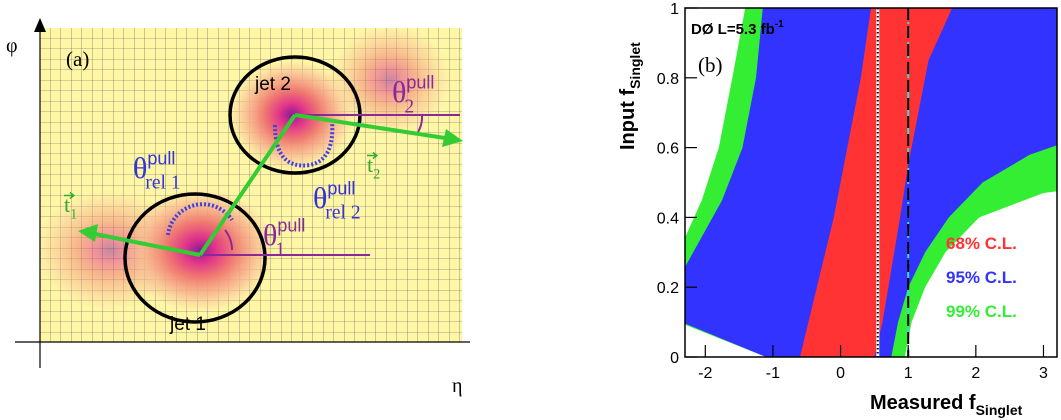  What do you see at coordinates (187, 324) in the screenshot?
I see `jet-label: jet 1` at bounding box center [187, 324].